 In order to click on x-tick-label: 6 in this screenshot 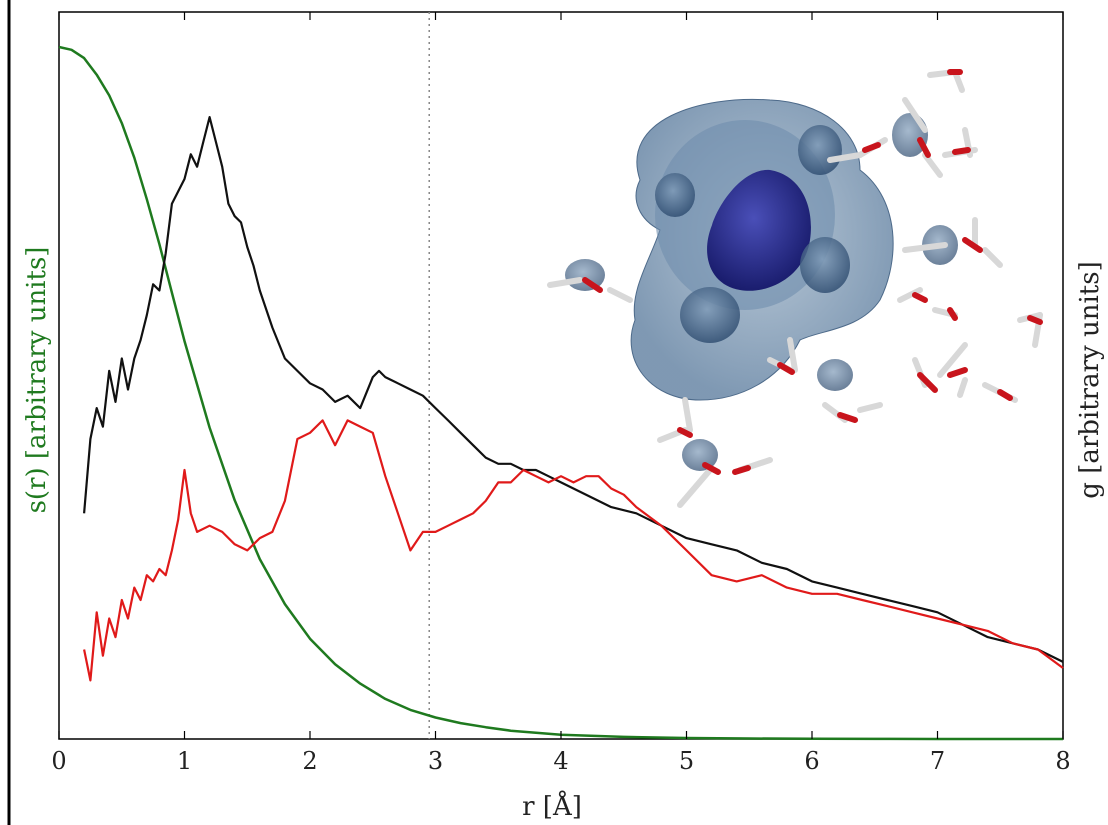, I will do `click(811, 761)`.